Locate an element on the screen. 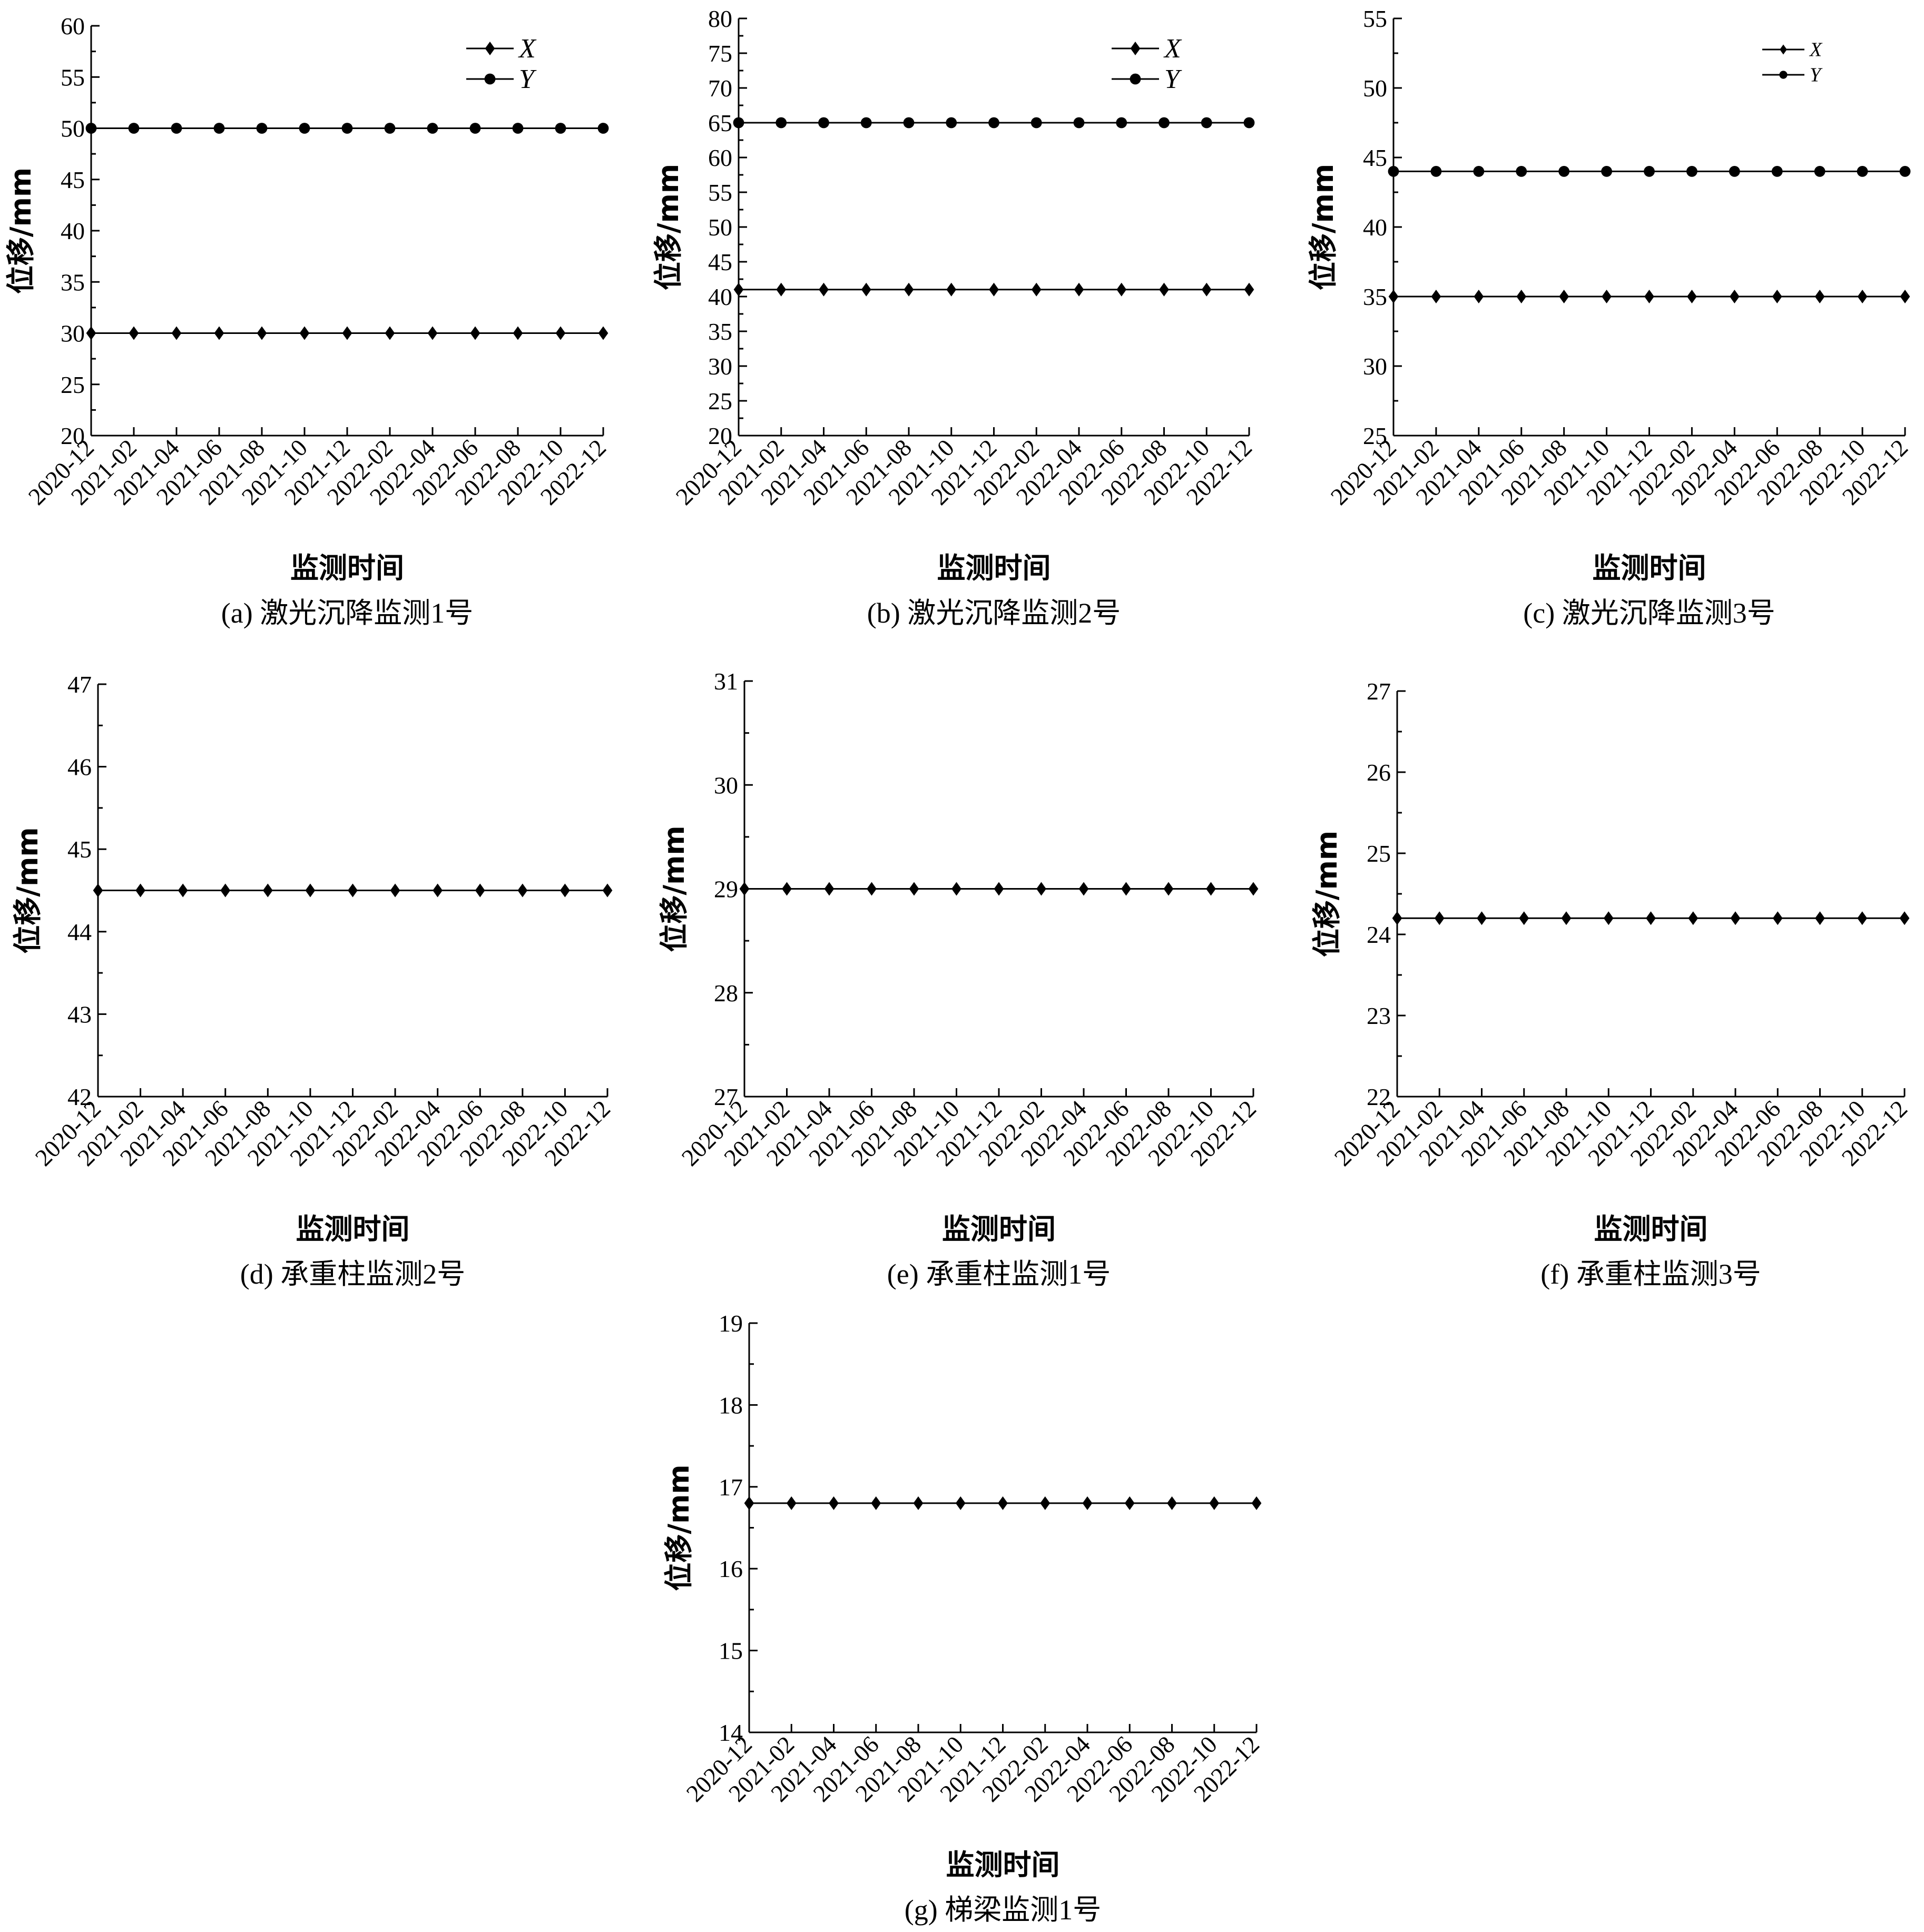  y-tick-label: 27 is located at coordinates (1379, 691).